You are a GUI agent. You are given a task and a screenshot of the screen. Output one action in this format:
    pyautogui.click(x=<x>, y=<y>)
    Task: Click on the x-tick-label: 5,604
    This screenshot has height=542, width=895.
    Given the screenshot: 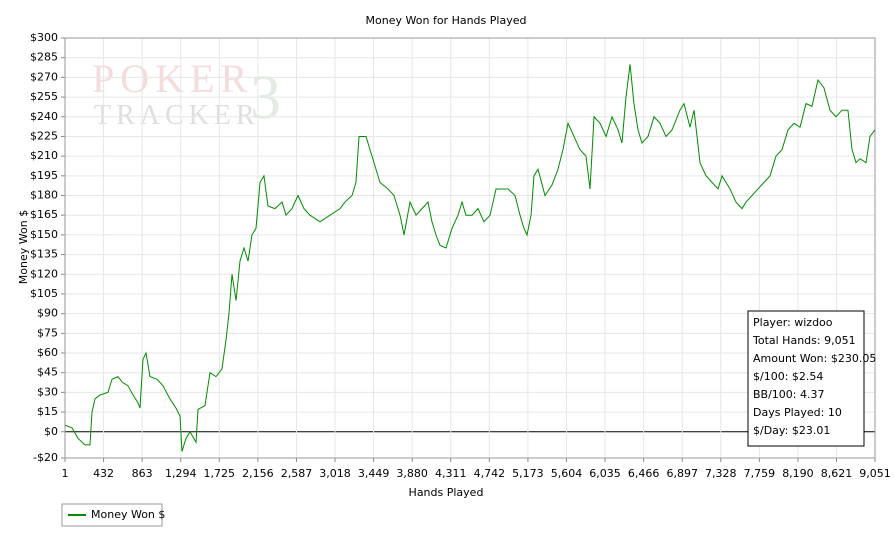 What is the action you would take?
    pyautogui.click(x=567, y=473)
    